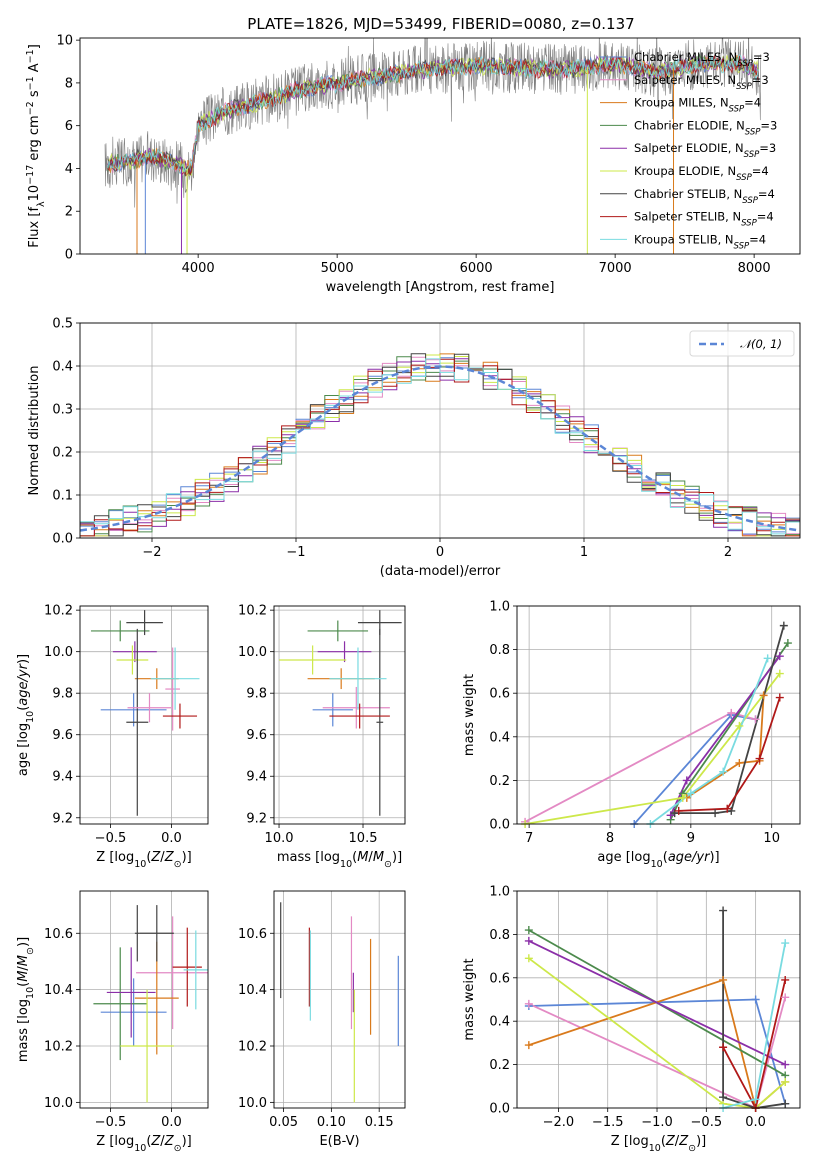  What do you see at coordinates (62, 818) in the screenshot?
I see `y-tick-label: 9.2` at bounding box center [62, 818].